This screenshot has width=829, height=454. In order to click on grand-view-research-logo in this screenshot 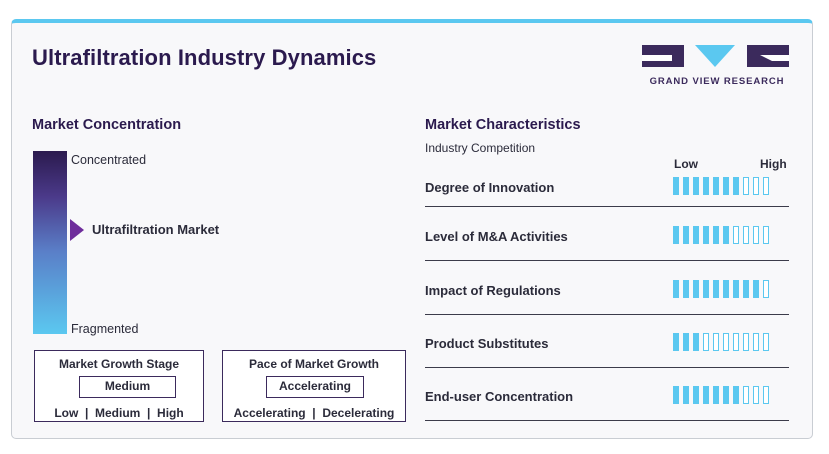, I will do `click(715, 56)`.